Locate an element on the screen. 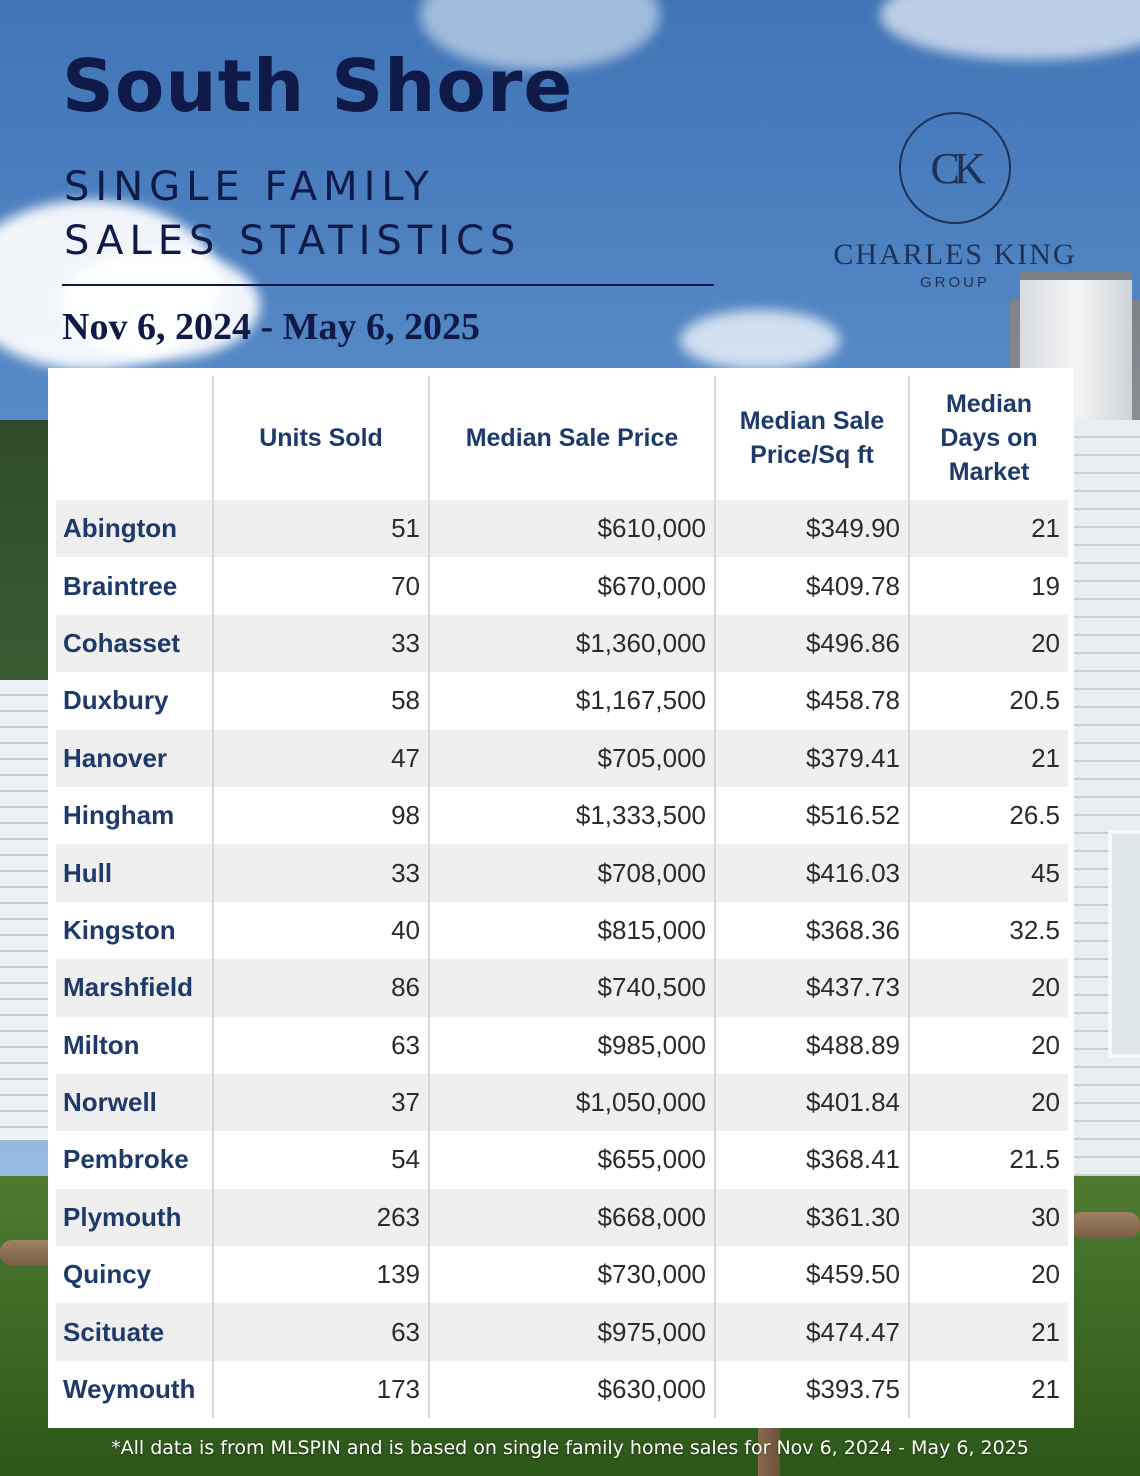  units-sold-cell: 58 is located at coordinates (320, 701).